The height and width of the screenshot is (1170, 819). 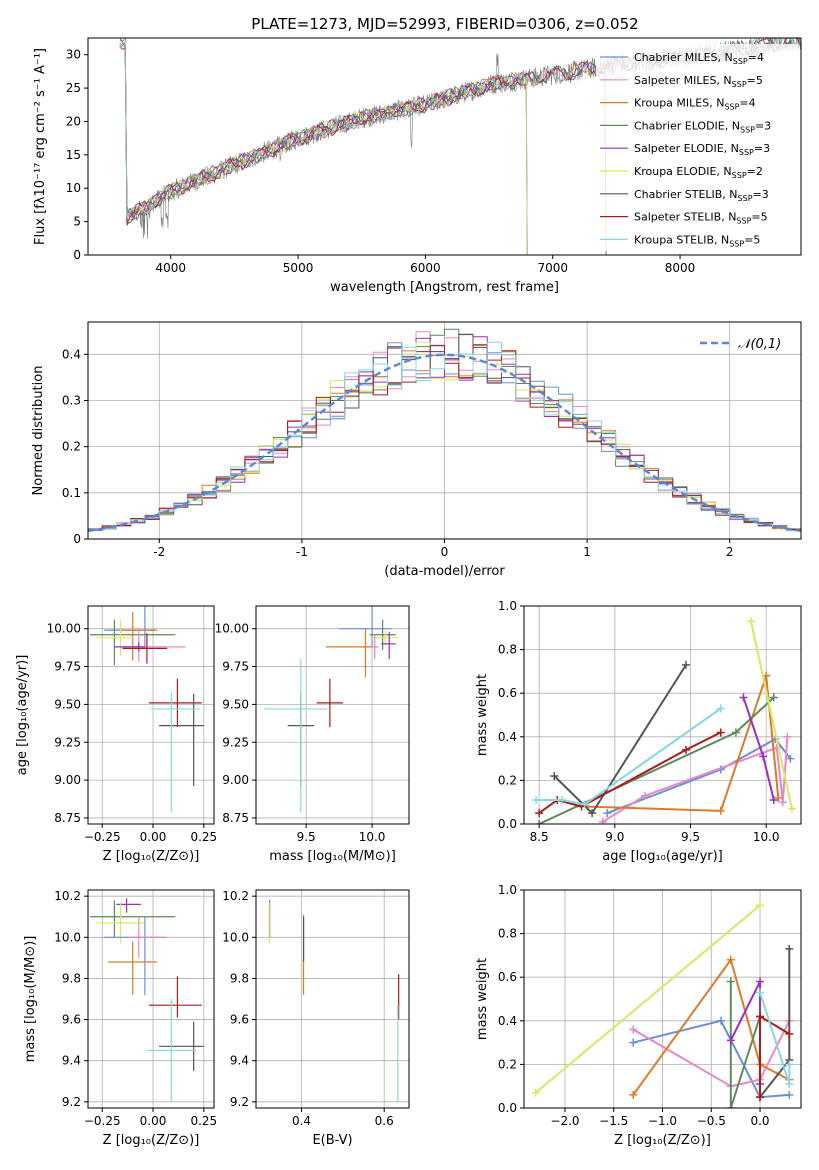 What do you see at coordinates (444, 443) in the screenshot?
I see `reference-normal-curve` at bounding box center [444, 443].